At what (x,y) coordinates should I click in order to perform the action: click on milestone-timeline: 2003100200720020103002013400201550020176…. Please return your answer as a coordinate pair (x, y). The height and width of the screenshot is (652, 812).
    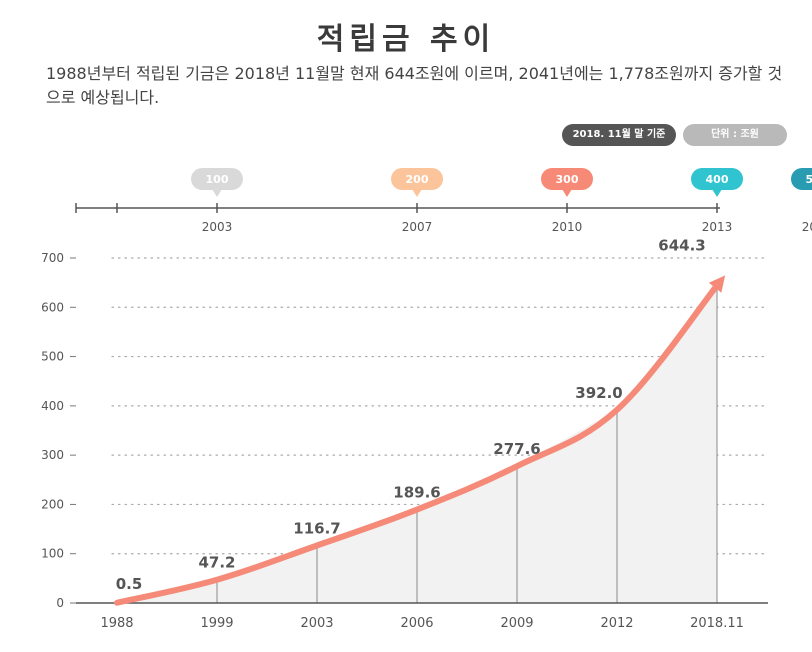
    Looking at the image, I should click on (443, 201).